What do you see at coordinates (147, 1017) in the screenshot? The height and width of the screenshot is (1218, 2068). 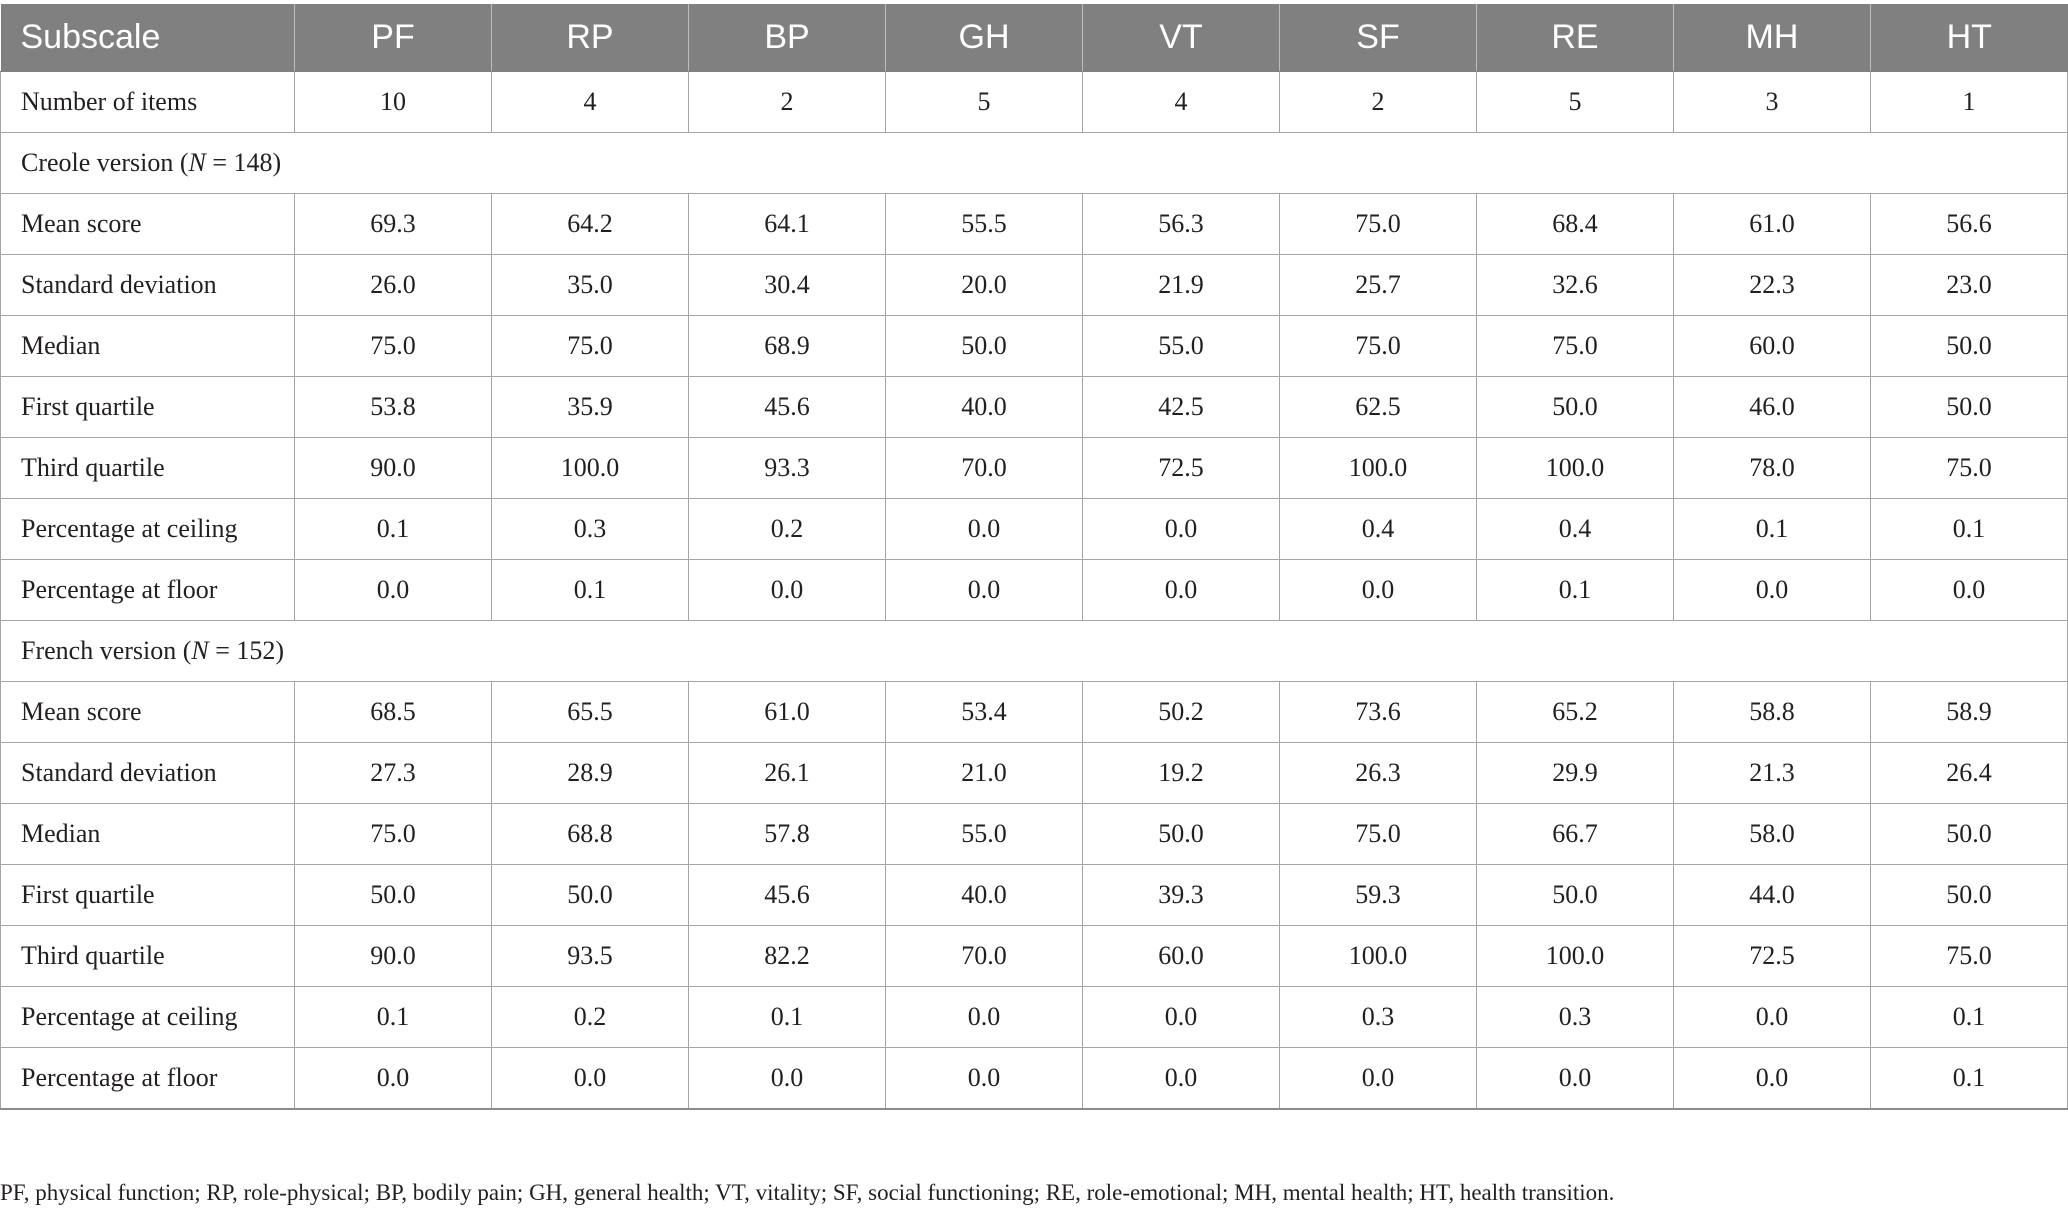 I see `row-label: Percentage at ceiling` at bounding box center [147, 1017].